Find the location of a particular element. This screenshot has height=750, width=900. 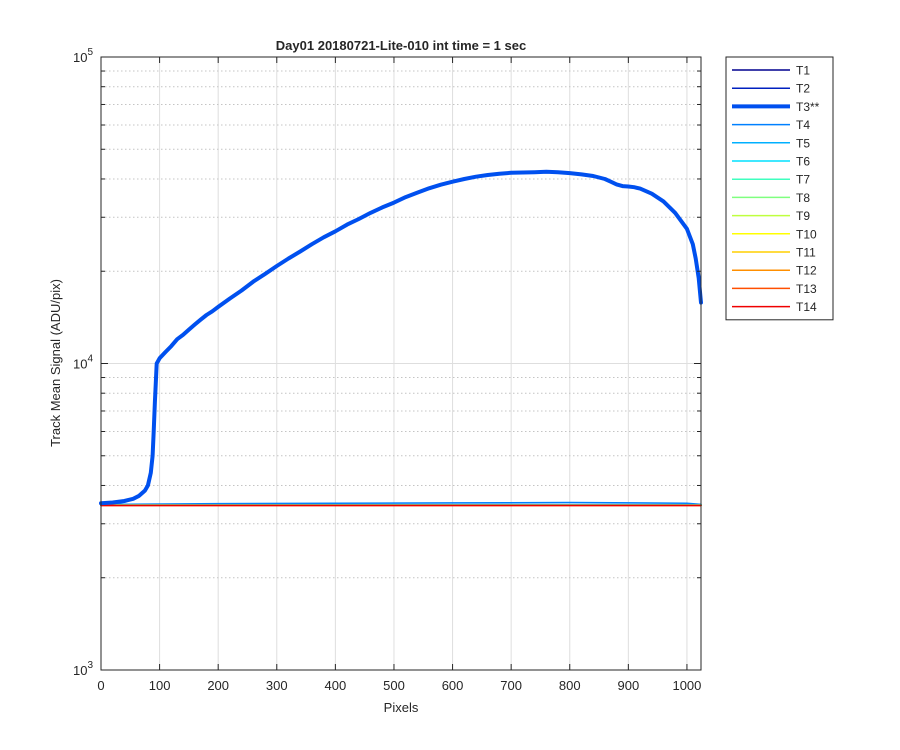

y-tick-exponent: 5 is located at coordinates (90, 52).